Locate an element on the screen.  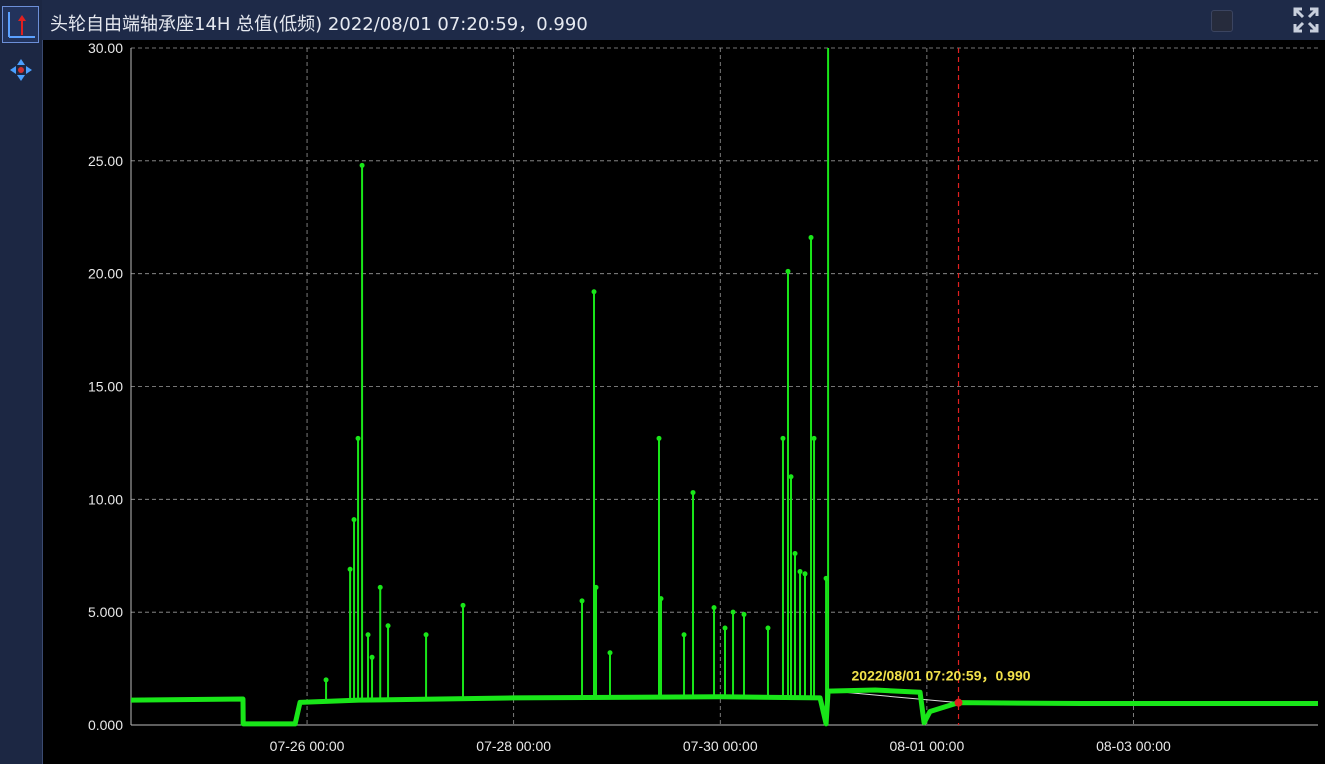
axis-icon is located at coordinates (21, 25).